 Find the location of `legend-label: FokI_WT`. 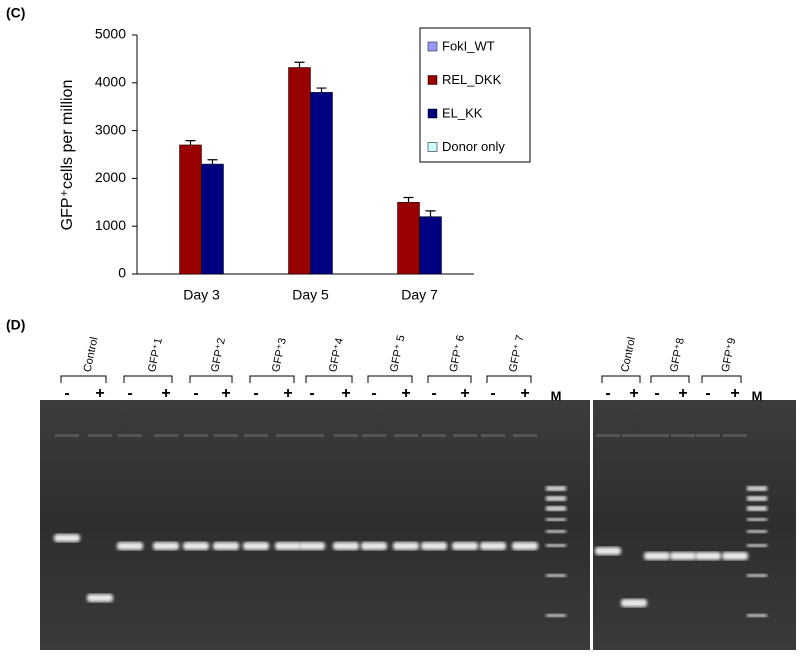

legend-label: FokI_WT is located at coordinates (468, 45).